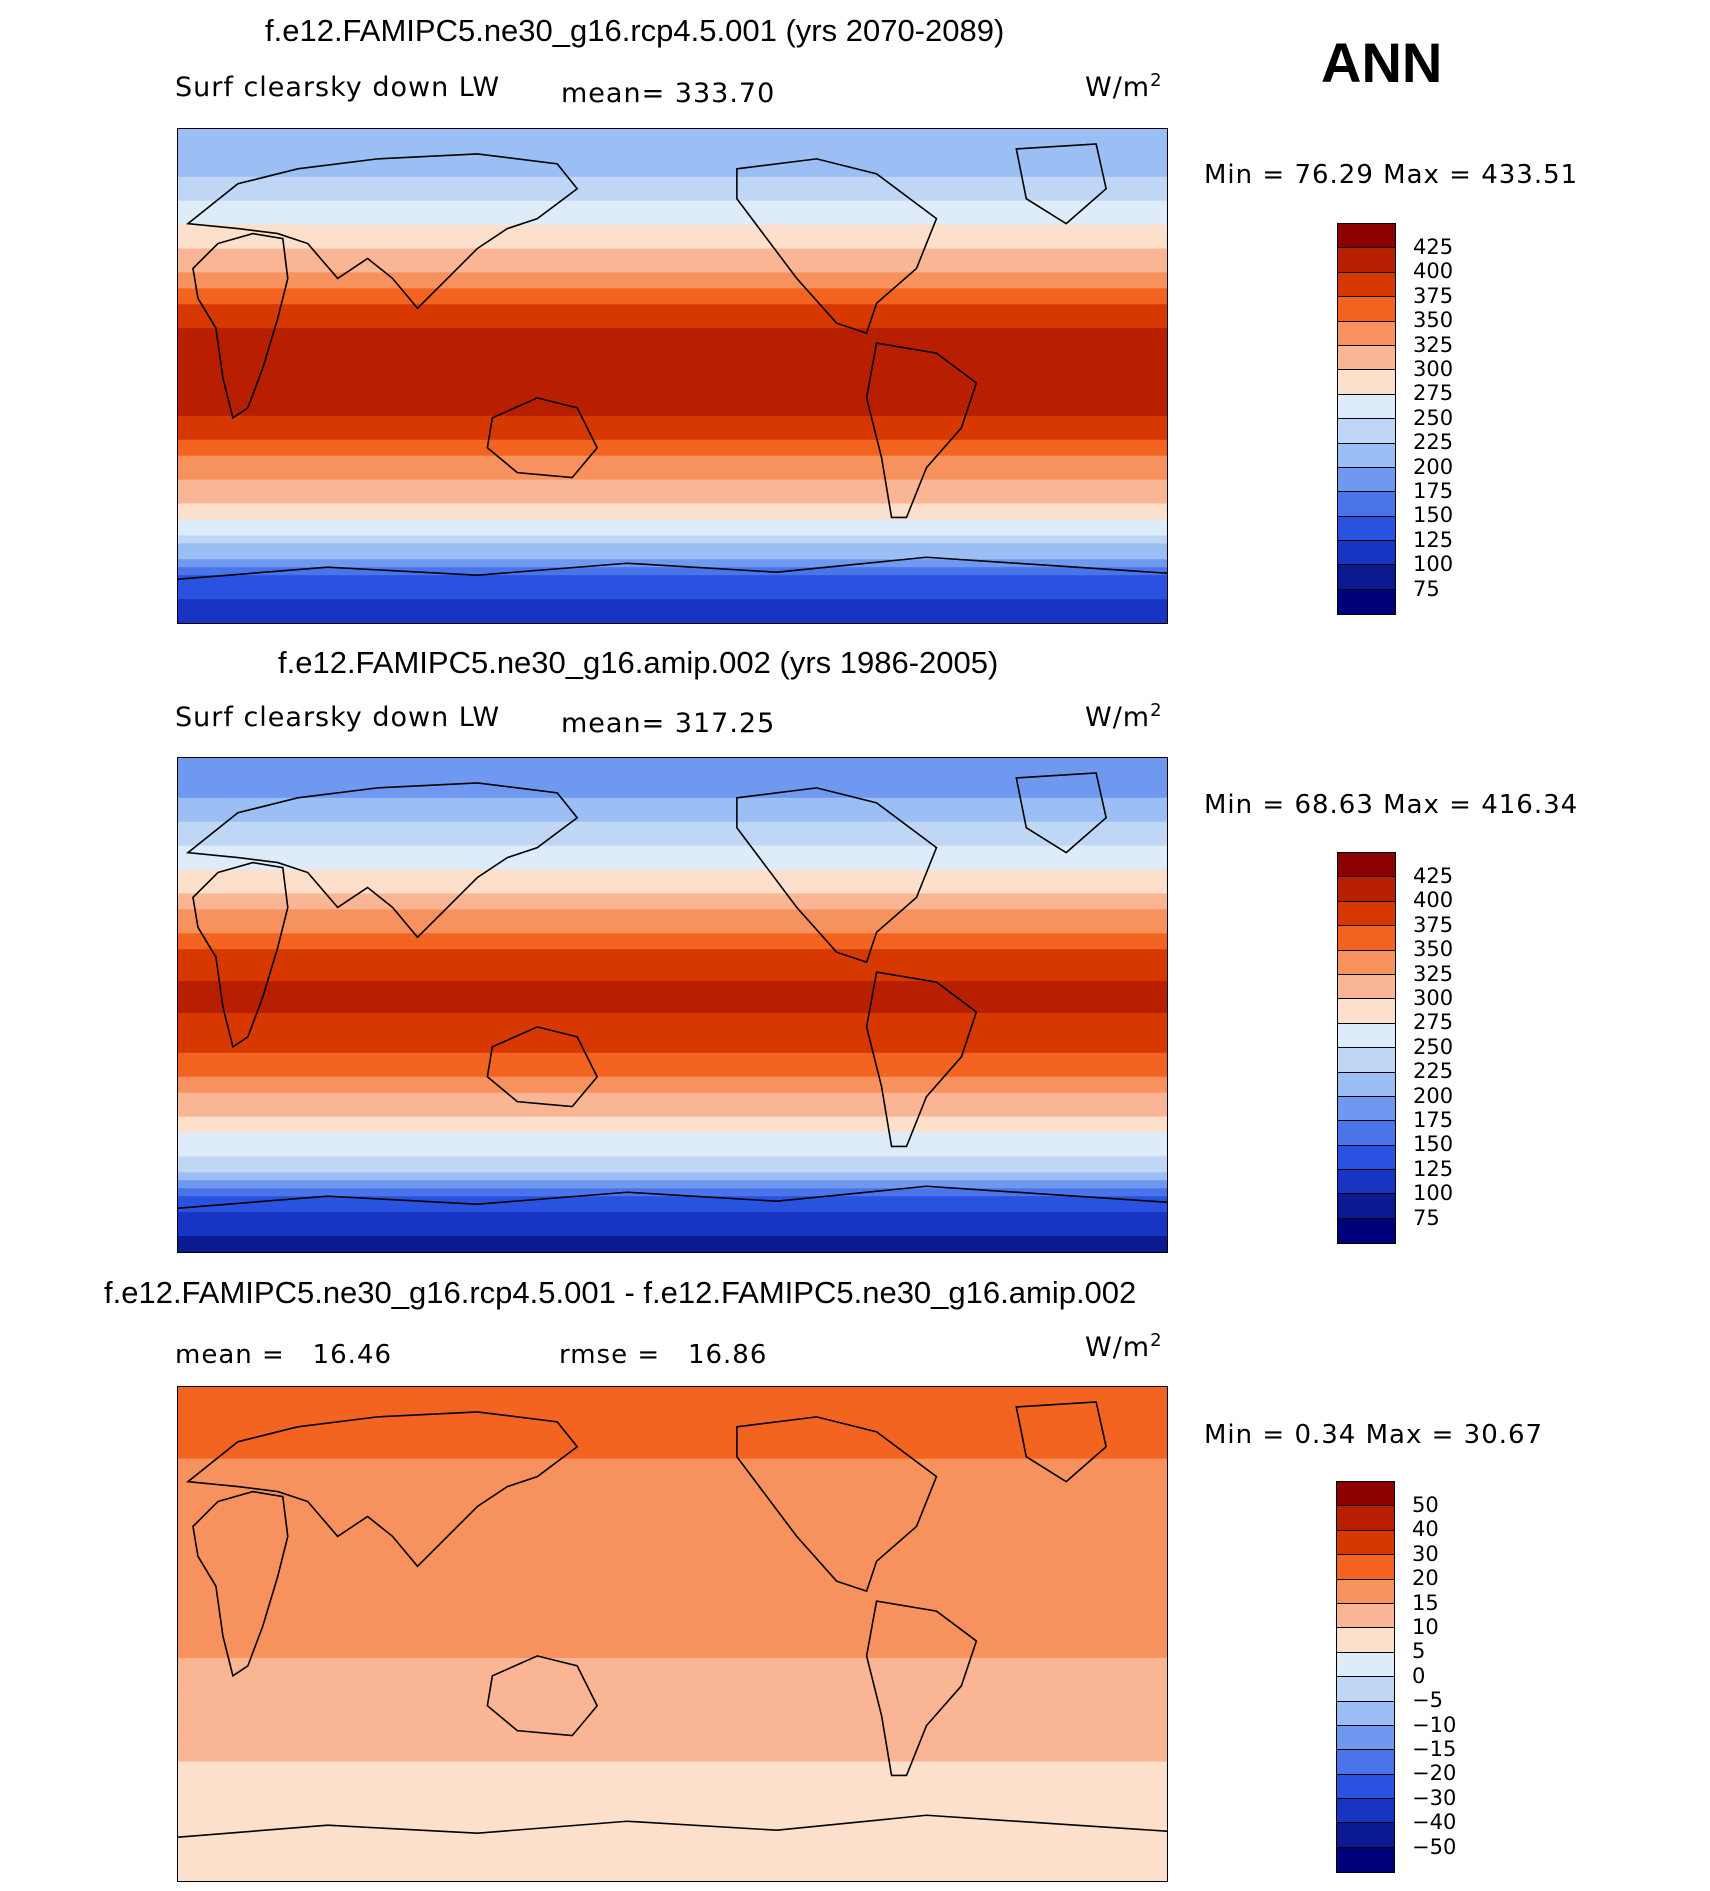 The image size is (1710, 1891). Describe the element at coordinates (1425, 1578) in the screenshot. I see `colorbar-tick-label: 20` at that location.